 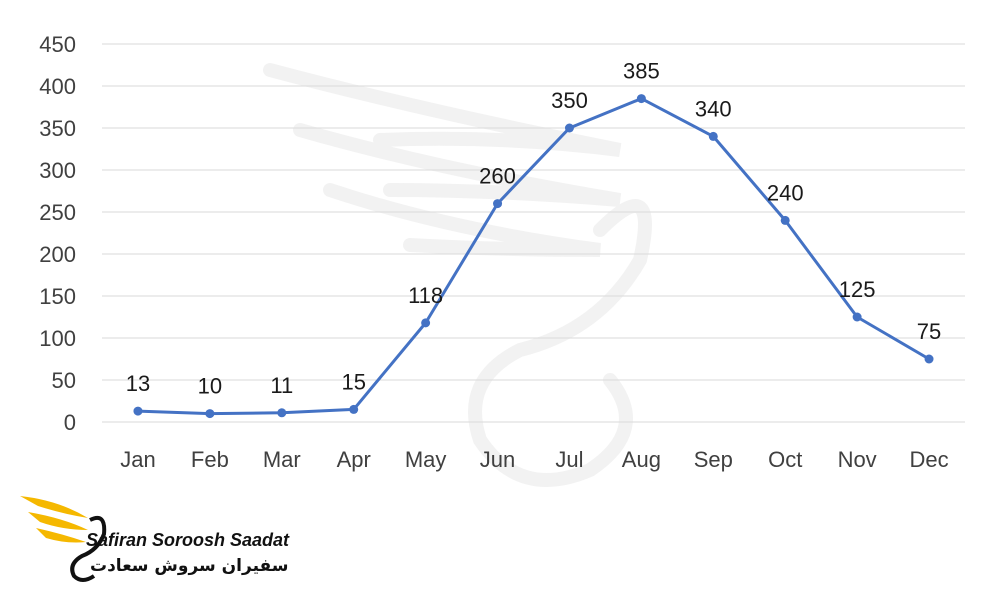 I want to click on x-tick-label: Oct, so click(x=785, y=459).